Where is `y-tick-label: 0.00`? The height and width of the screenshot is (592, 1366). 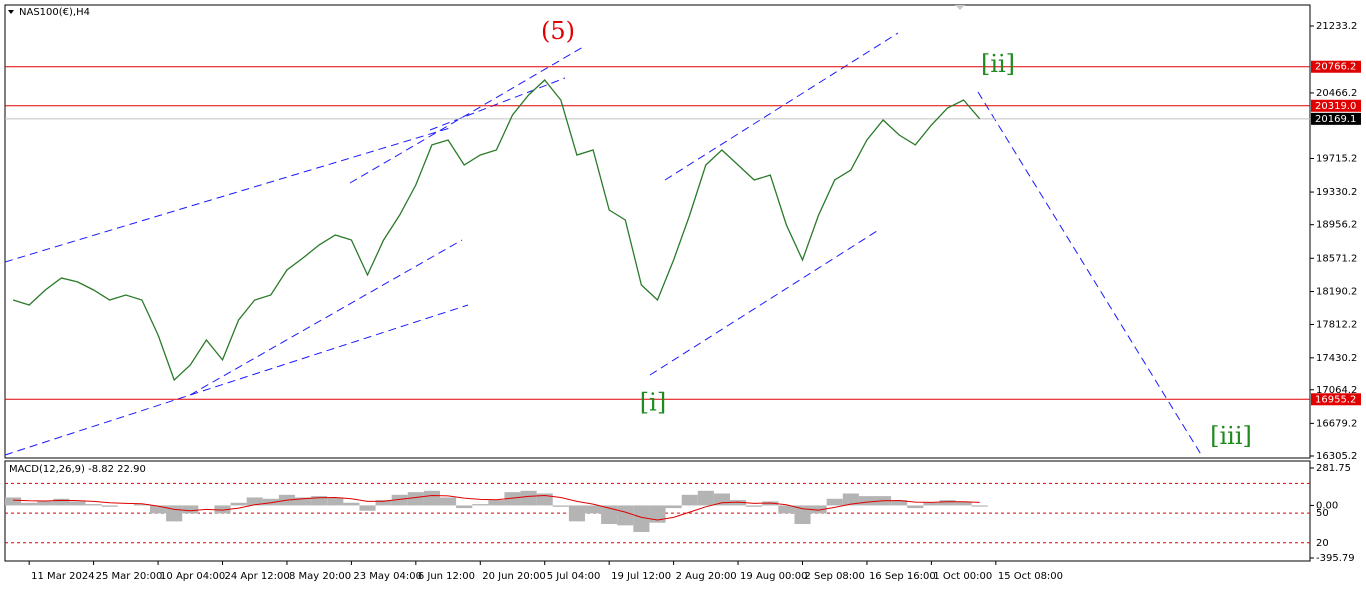
y-tick-label: 0.00 is located at coordinates (1327, 505).